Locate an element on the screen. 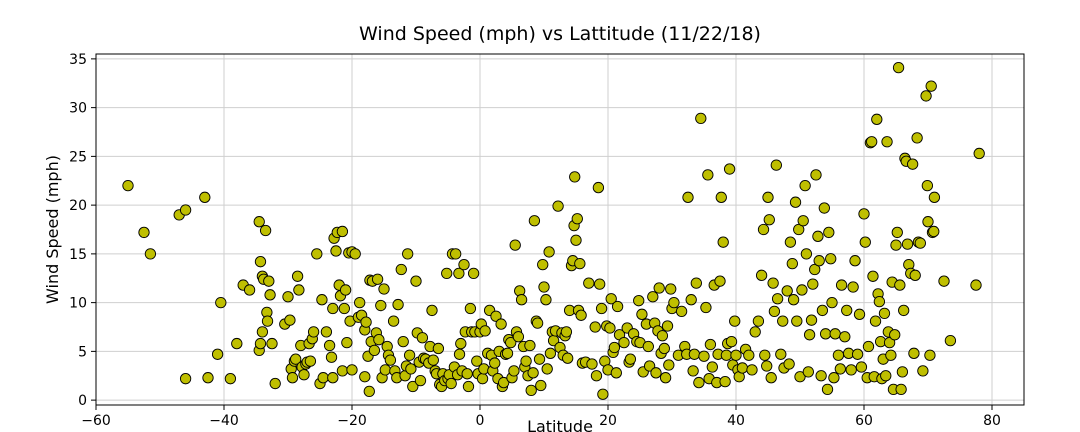 Image resolution: width=1080 pixels, height=432 pixels. y-axis-label: Wind Speed (mph) is located at coordinates (52, 229).